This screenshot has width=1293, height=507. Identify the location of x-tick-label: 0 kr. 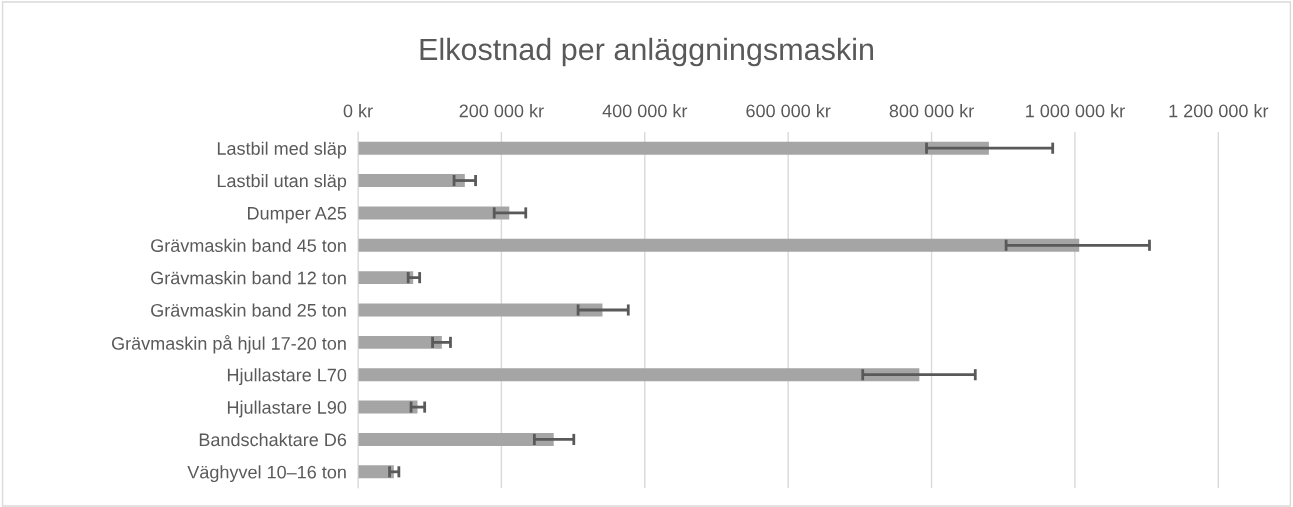
(358, 111).